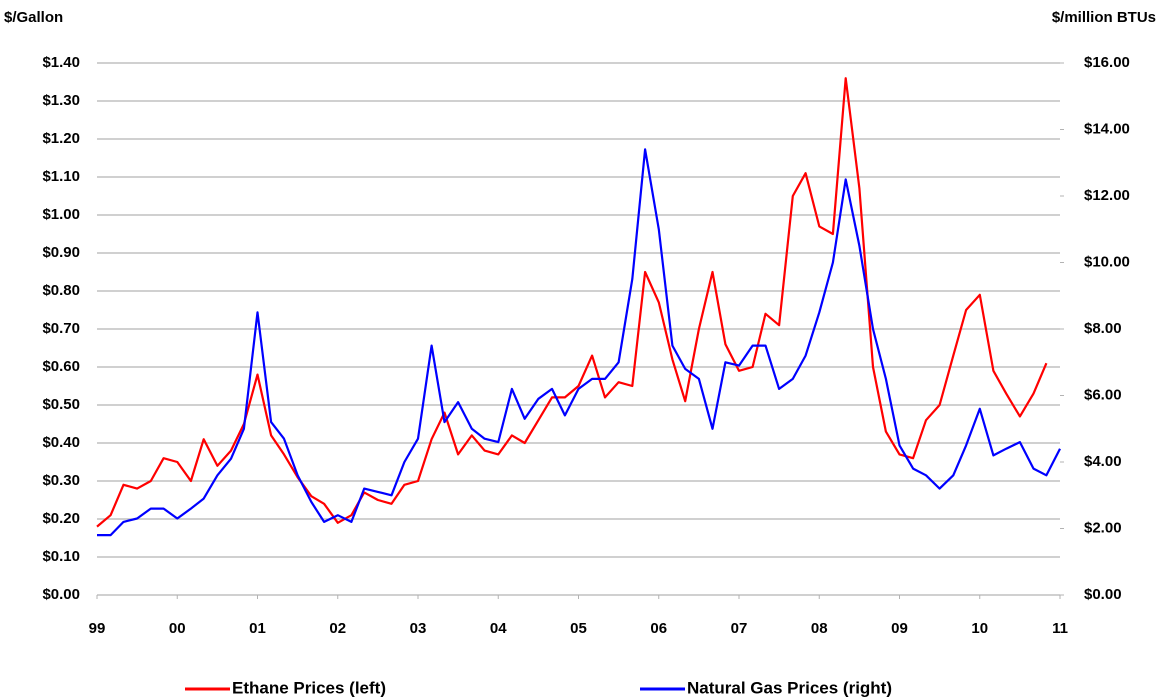 Image resolution: width=1160 pixels, height=700 pixels. What do you see at coordinates (61, 100) in the screenshot?
I see `y-tick-label: $1.30` at bounding box center [61, 100].